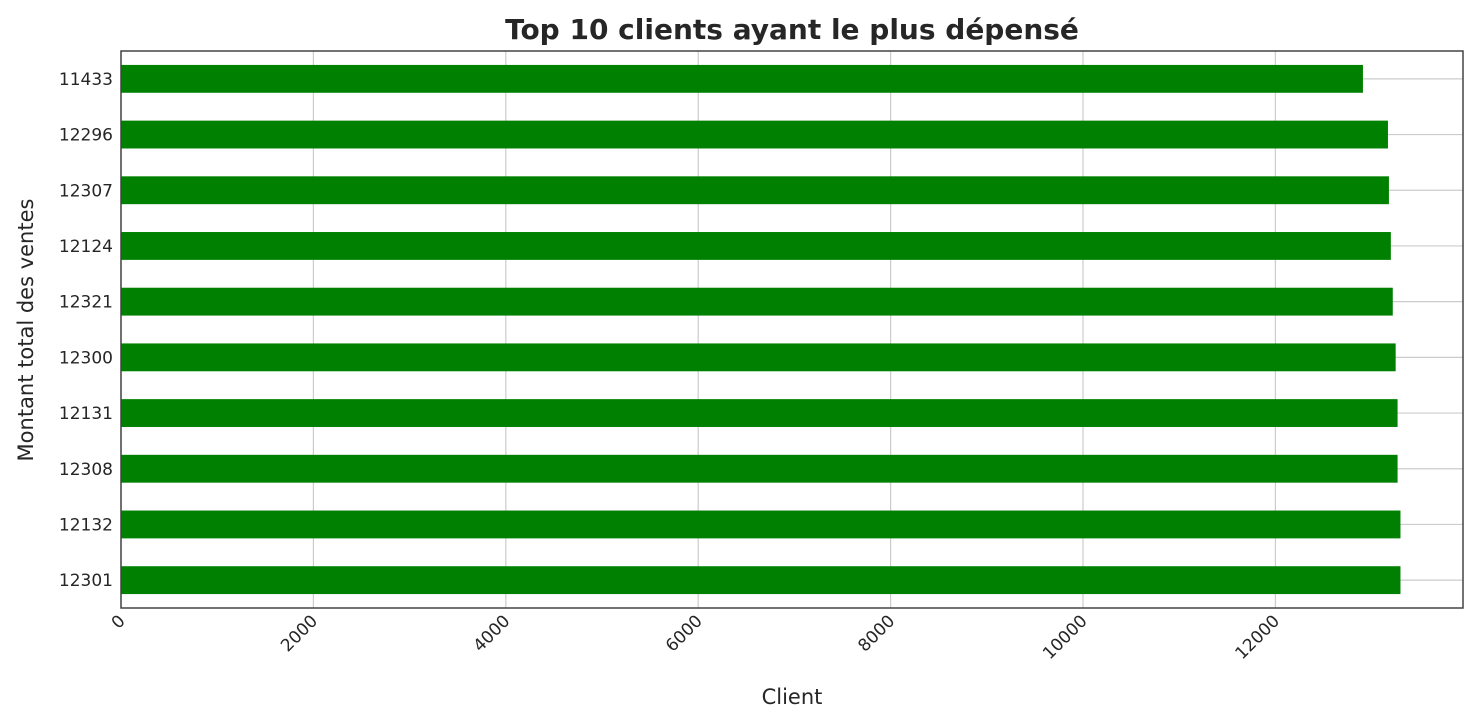  I want to click on y-tick-label: 12296, so click(86, 136).